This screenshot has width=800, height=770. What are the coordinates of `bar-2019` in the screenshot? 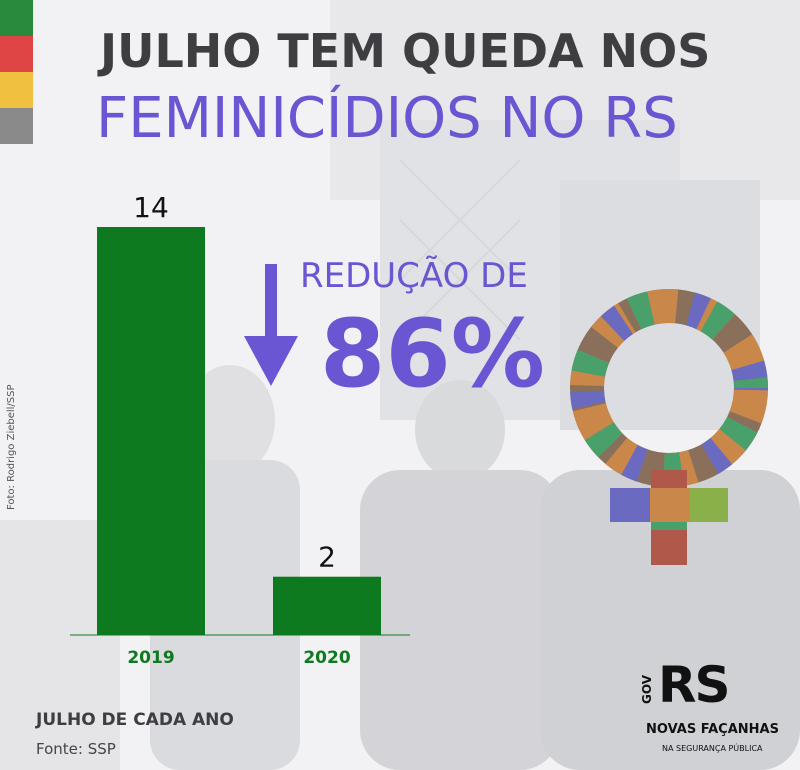 It's located at (151, 431).